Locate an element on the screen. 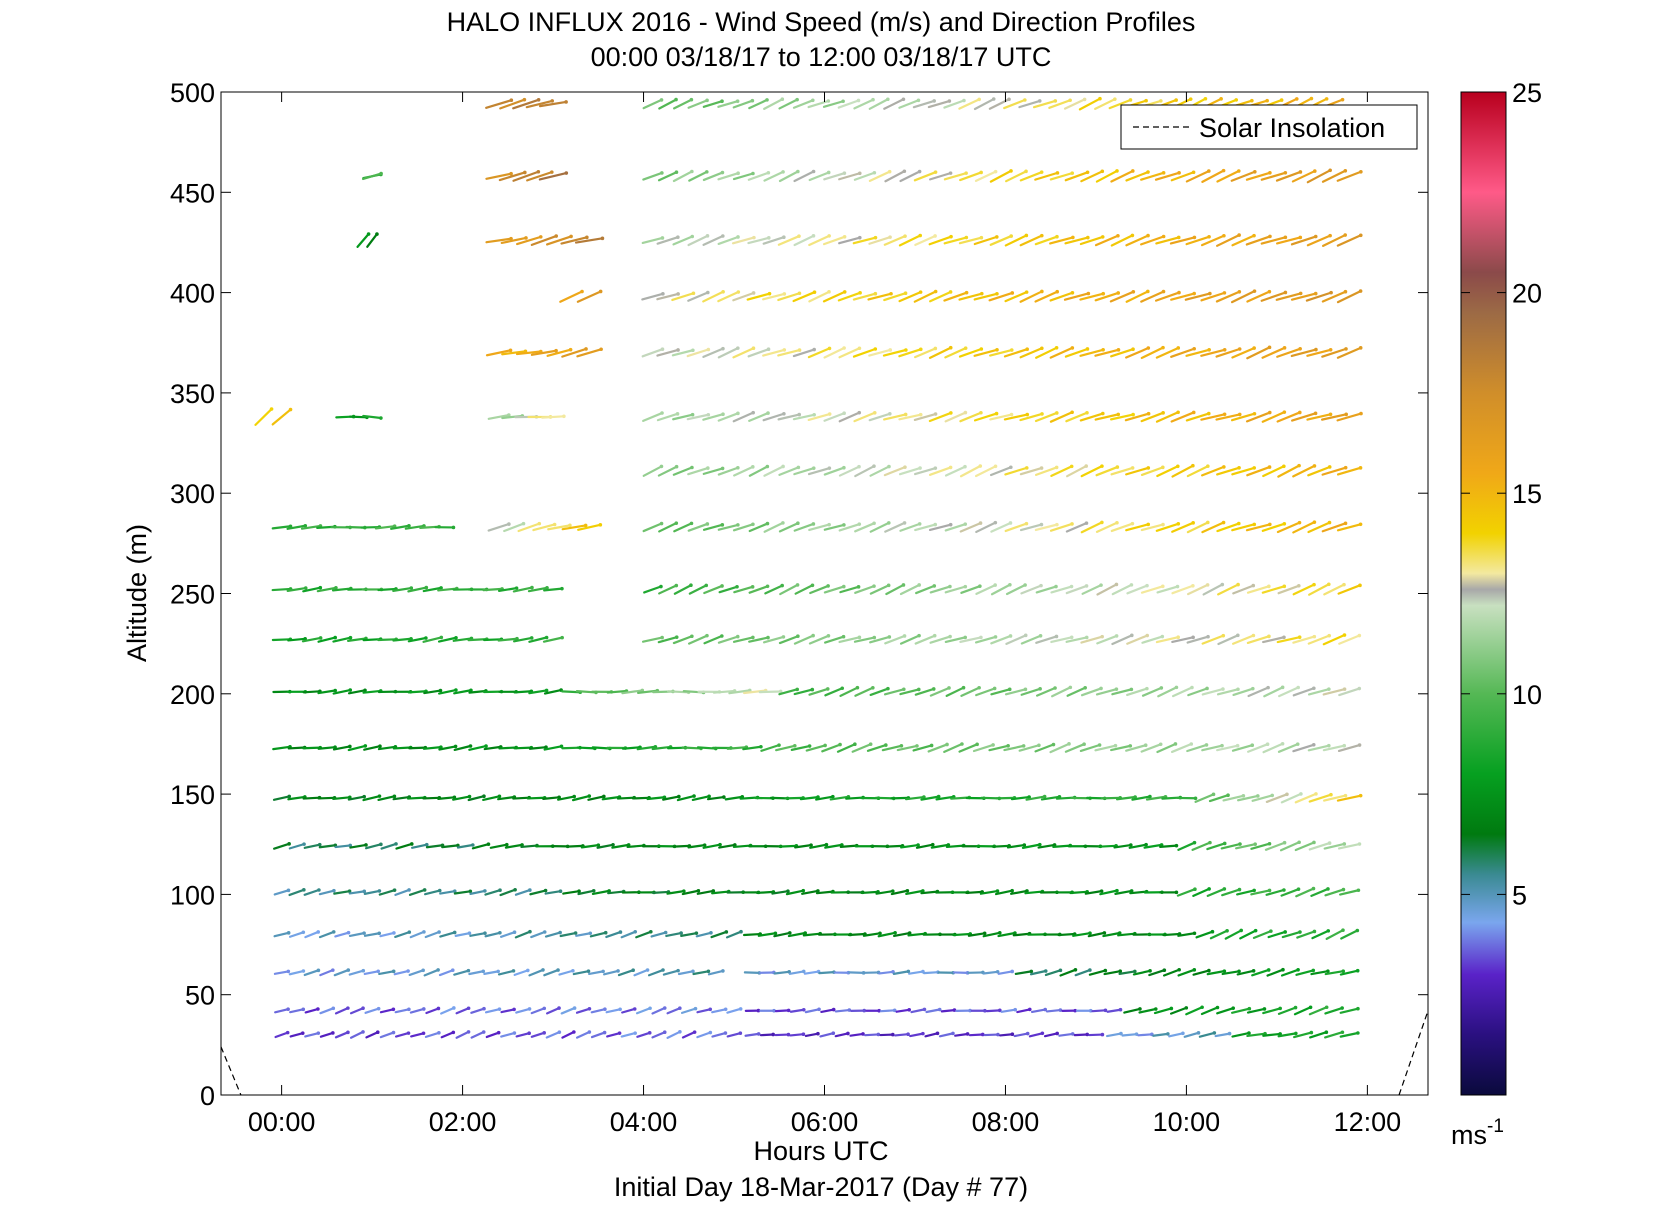 Image resolution: width=1679 pixels, height=1216 pixels. y-tick-label: 250 is located at coordinates (192, 595).